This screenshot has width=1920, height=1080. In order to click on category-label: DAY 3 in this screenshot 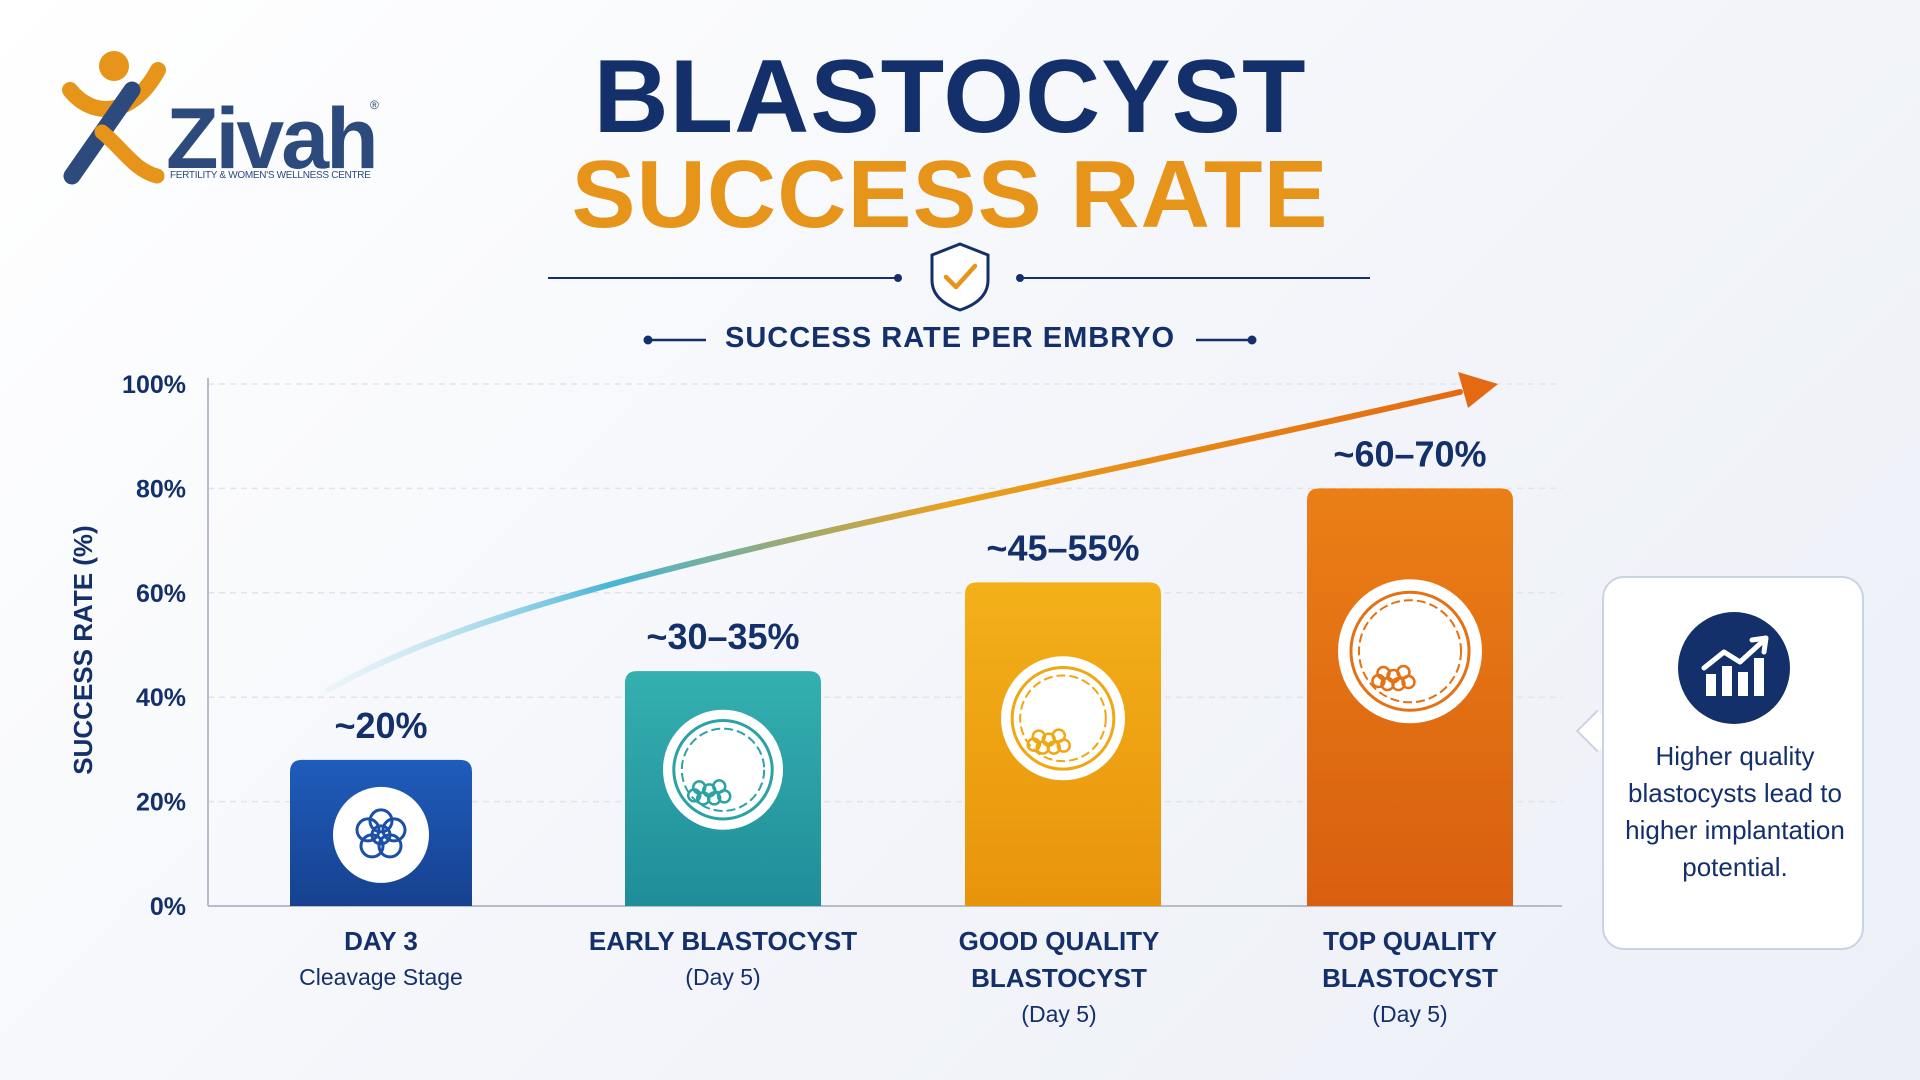, I will do `click(381, 941)`.